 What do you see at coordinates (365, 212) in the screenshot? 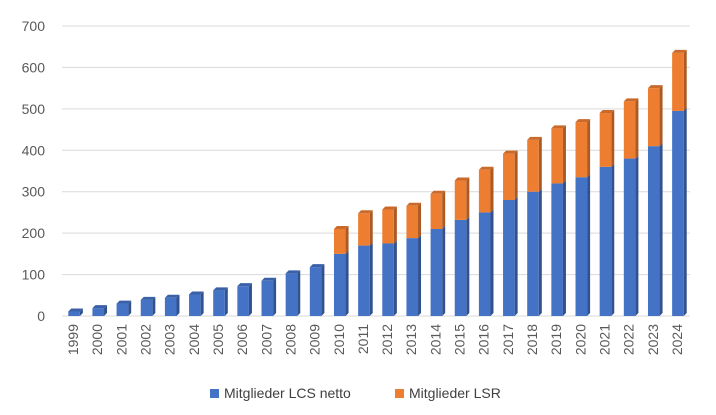
I see `bar-top-face-2011` at bounding box center [365, 212].